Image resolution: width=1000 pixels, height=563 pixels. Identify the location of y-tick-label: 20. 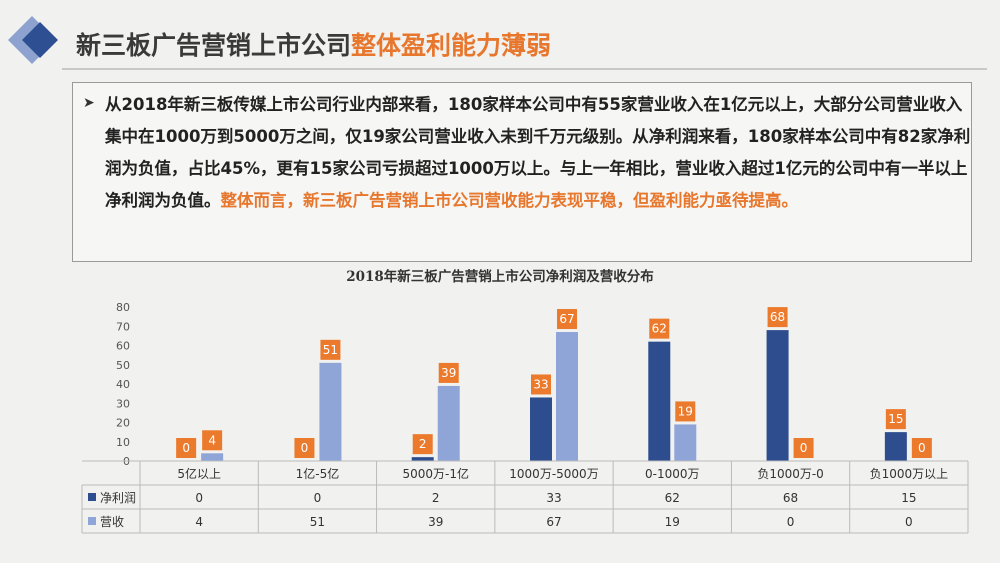
(123, 423).